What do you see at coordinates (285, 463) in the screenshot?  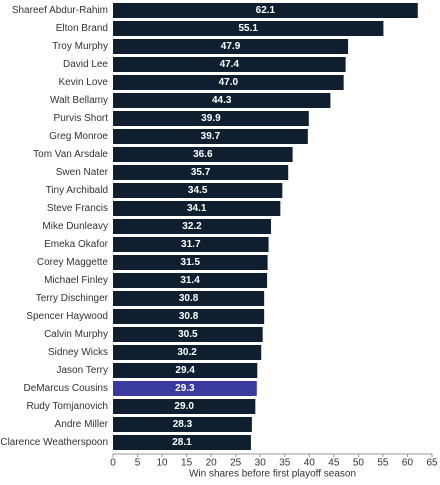 I see `x-tick-label-35: 35` at bounding box center [285, 463].